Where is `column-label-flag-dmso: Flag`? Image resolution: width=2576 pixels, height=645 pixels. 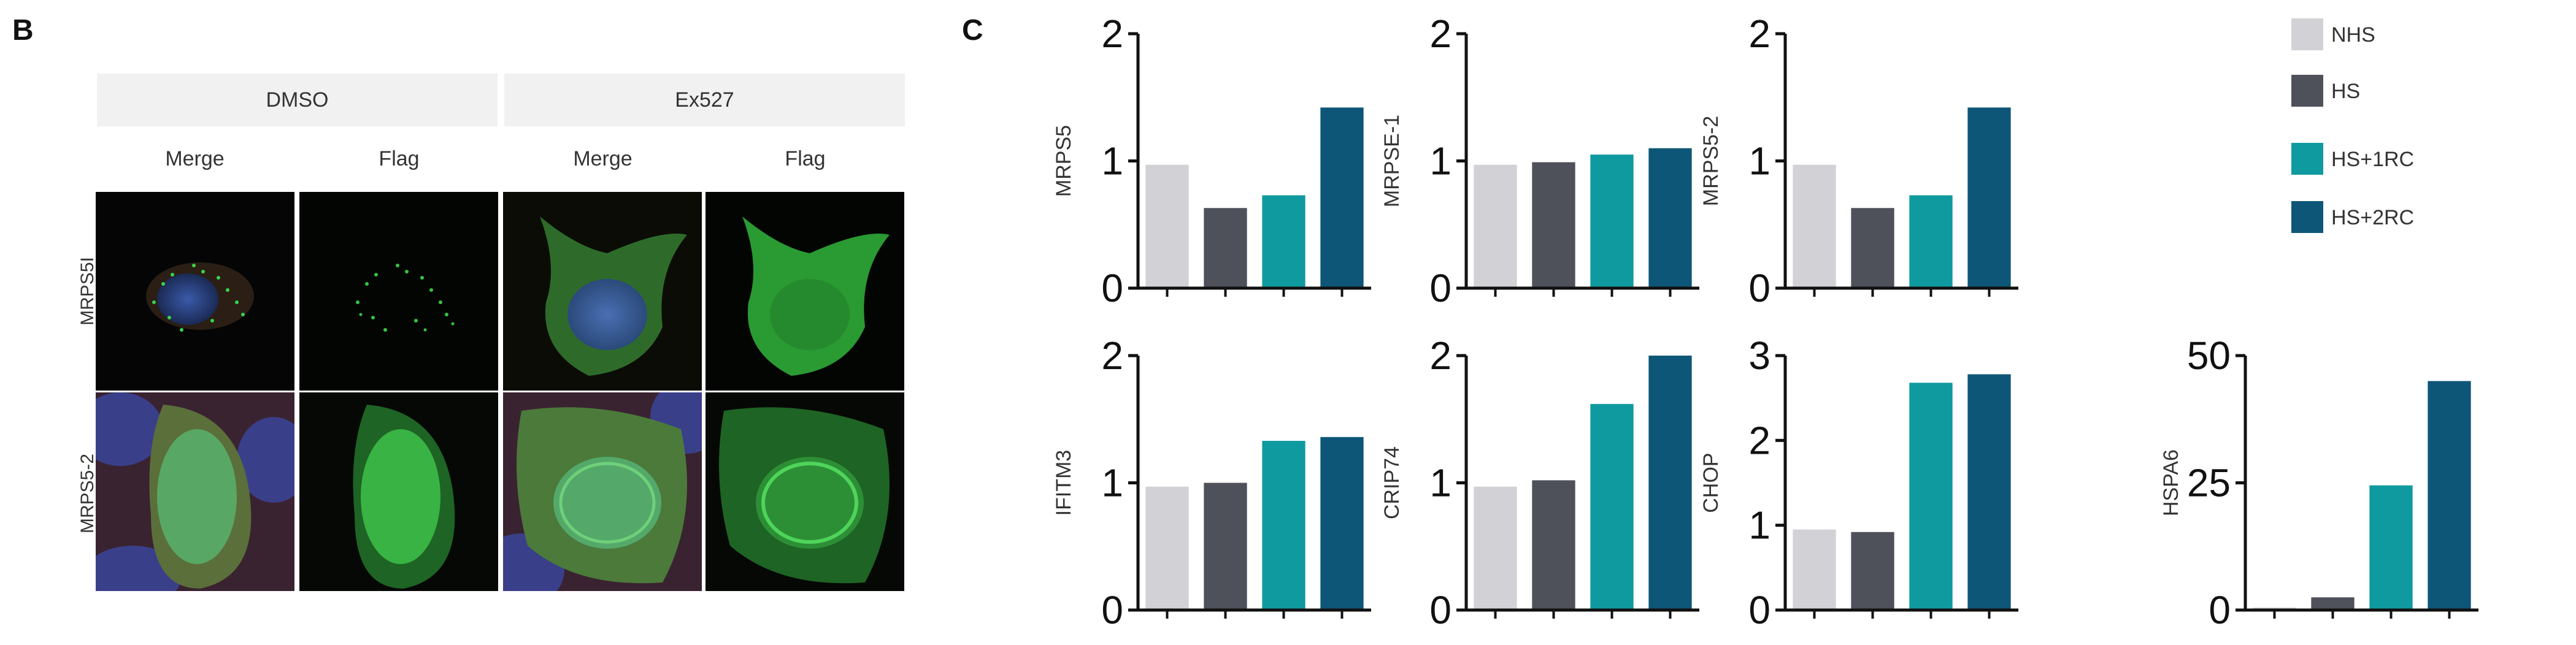 column-label-flag-dmso: Flag is located at coordinates (400, 158).